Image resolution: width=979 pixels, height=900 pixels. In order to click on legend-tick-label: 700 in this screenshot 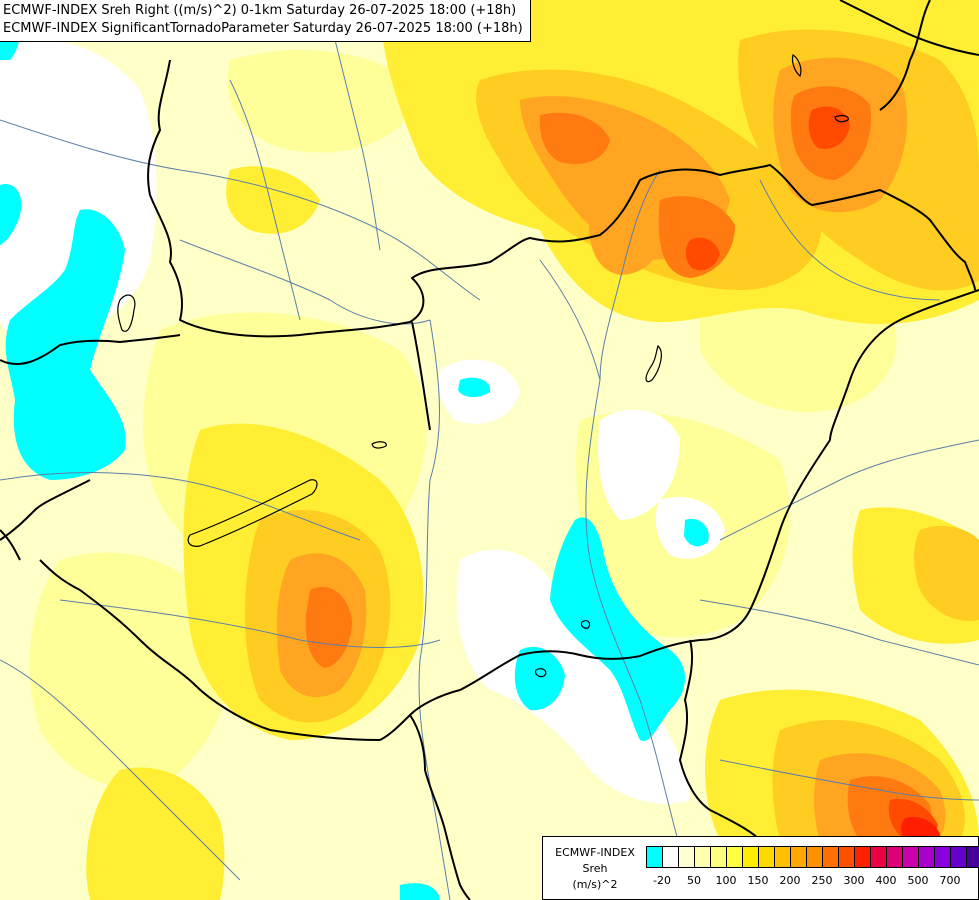, I will do `click(950, 880)`.